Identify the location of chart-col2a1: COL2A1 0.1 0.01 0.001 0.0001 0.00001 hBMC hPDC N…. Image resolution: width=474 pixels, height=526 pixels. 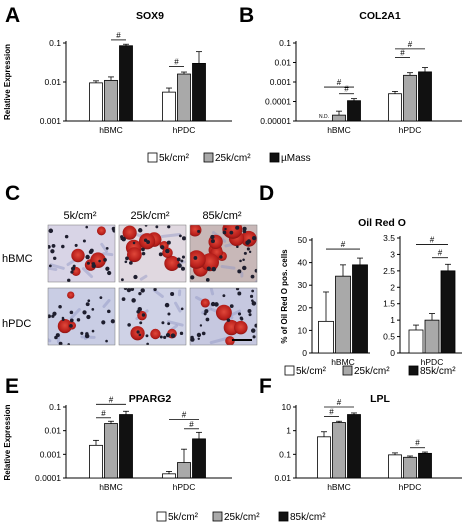
(361, 72).